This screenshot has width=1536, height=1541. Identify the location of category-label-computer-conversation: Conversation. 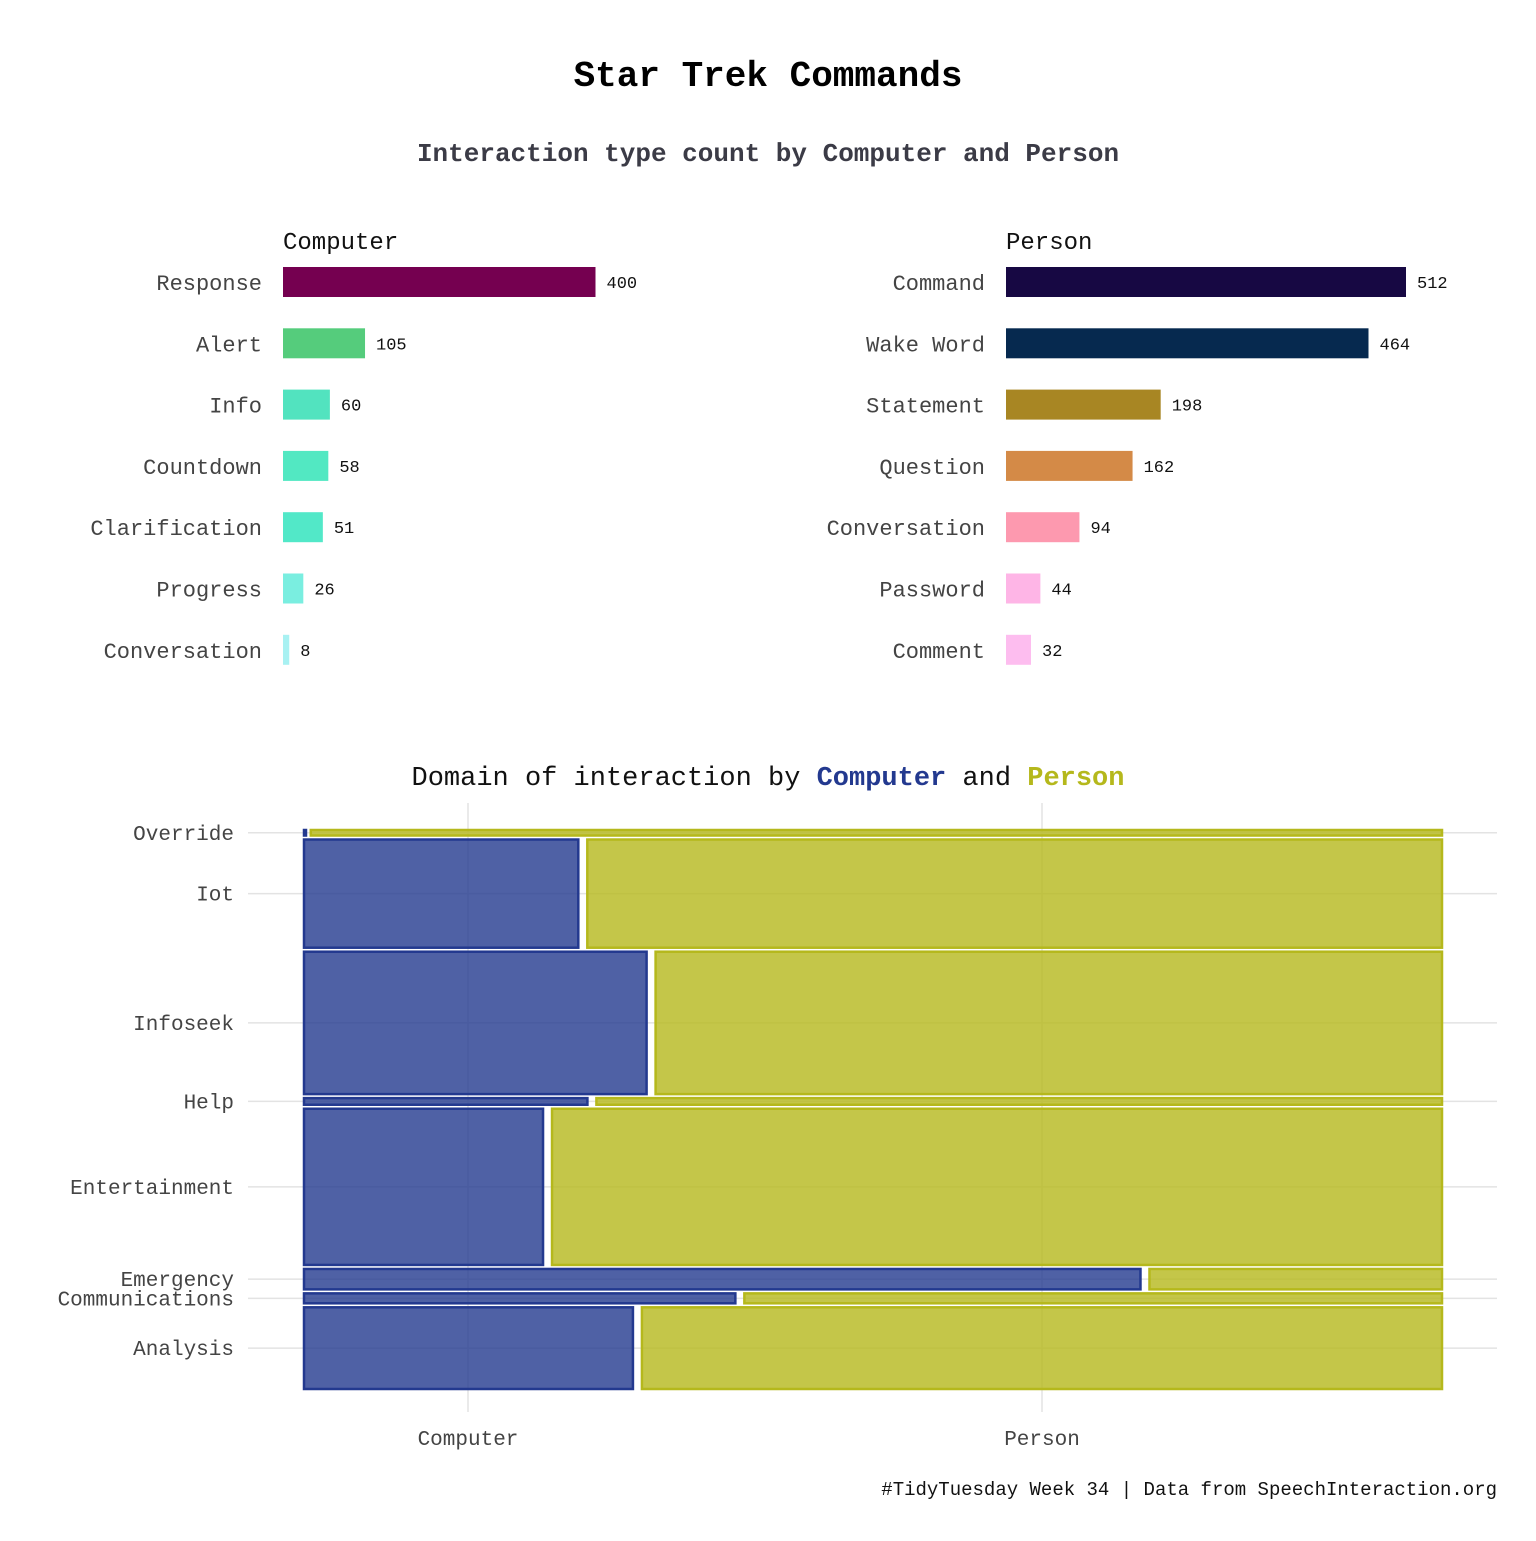
(183, 652).